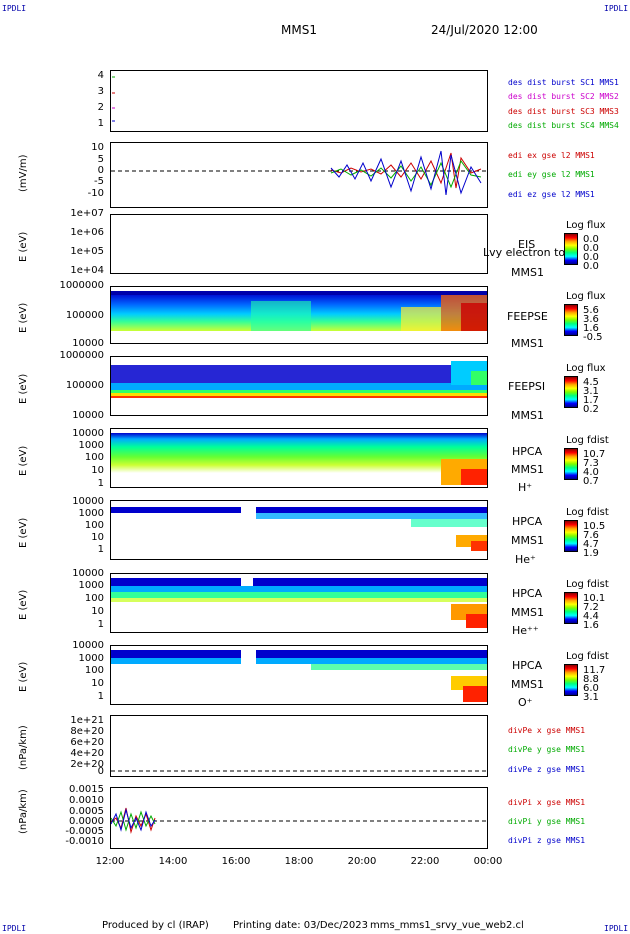 The height and width of the screenshot is (934, 630). What do you see at coordinates (299, 820) in the screenshot?
I see `divpi-plot` at bounding box center [299, 820].